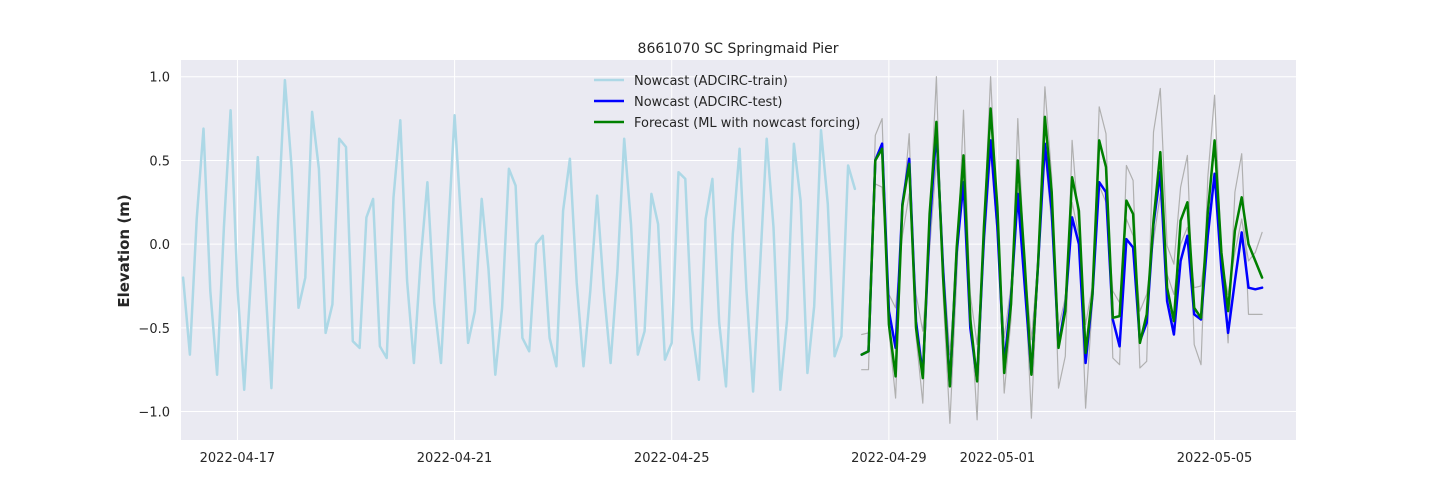 The height and width of the screenshot is (504, 1440). Describe the element at coordinates (154, 413) in the screenshot. I see `y-tick-label: −1.0` at that location.